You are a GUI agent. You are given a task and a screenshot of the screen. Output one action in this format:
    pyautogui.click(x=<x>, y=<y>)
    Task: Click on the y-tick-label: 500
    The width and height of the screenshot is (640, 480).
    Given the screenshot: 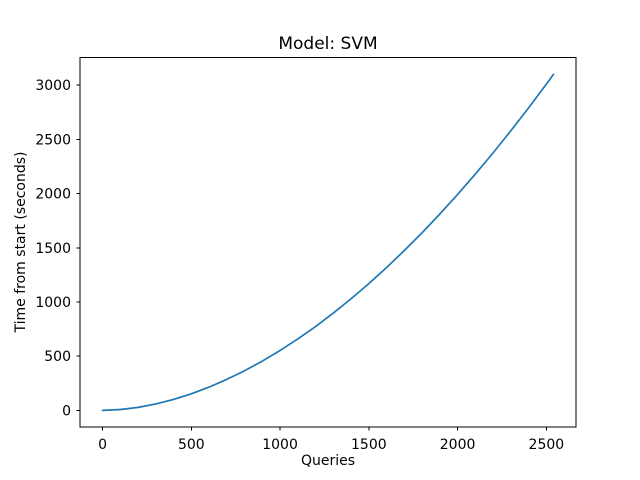 What is the action you would take?
    pyautogui.click(x=57, y=357)
    